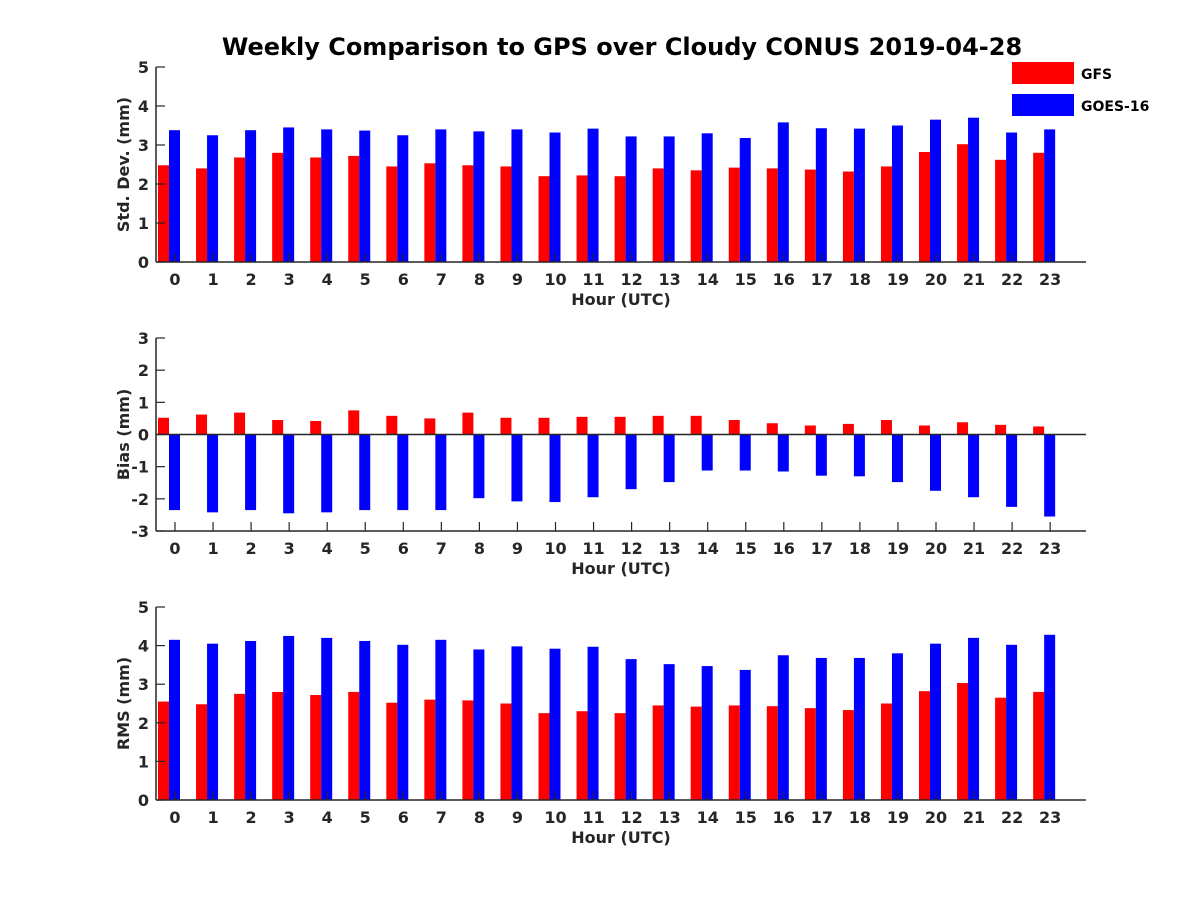  I want to click on y-tick-label: 1, so click(143, 402).